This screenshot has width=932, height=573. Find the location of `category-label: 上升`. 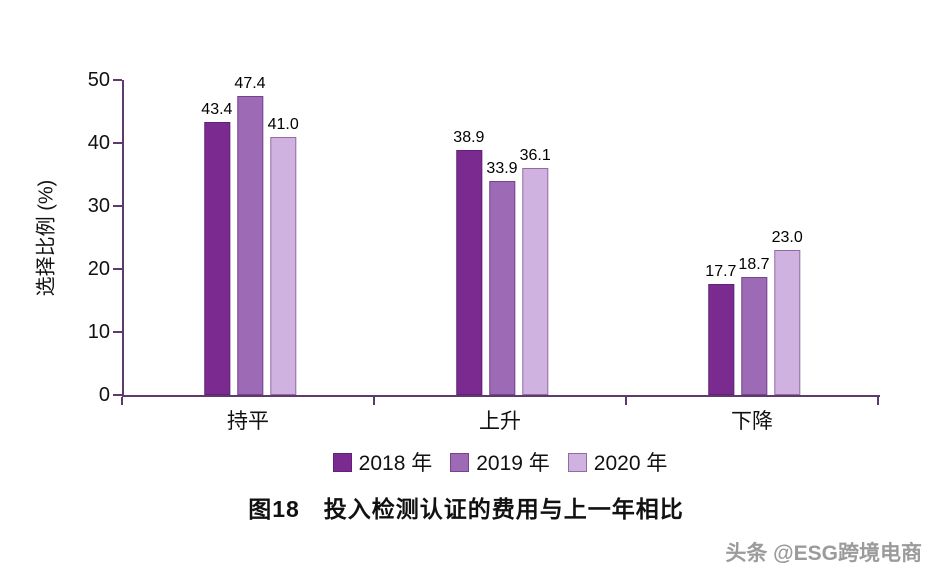

category-label: 上升 is located at coordinates (500, 421).